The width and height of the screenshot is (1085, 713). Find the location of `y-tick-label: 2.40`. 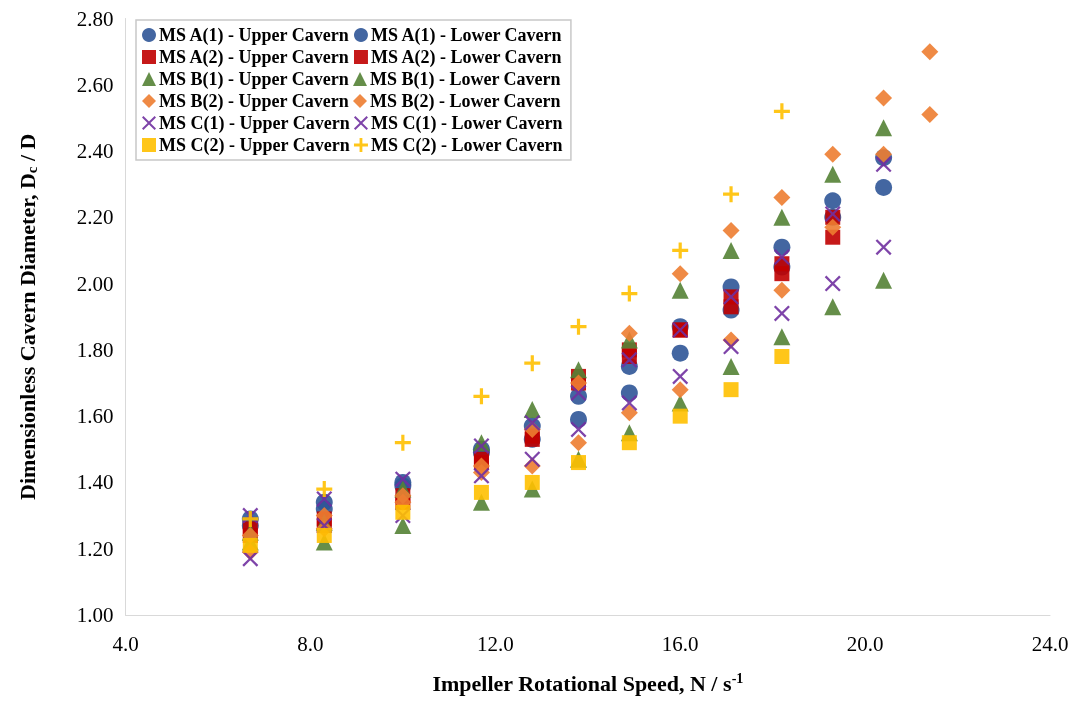

y-tick-label: 2.40 is located at coordinates (95, 151).